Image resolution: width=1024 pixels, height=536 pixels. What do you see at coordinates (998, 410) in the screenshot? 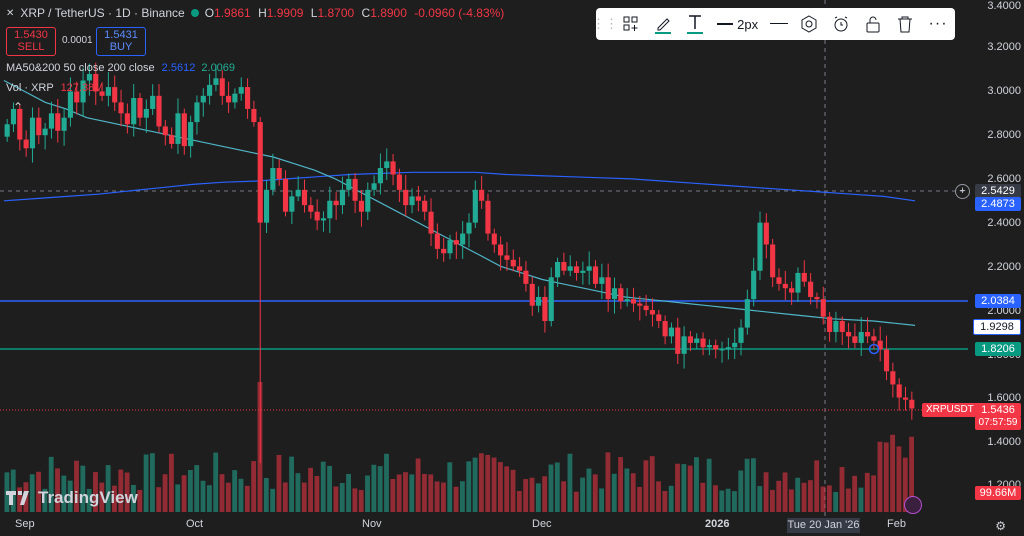
I see `last-price-tag: 1.5436` at bounding box center [998, 410].